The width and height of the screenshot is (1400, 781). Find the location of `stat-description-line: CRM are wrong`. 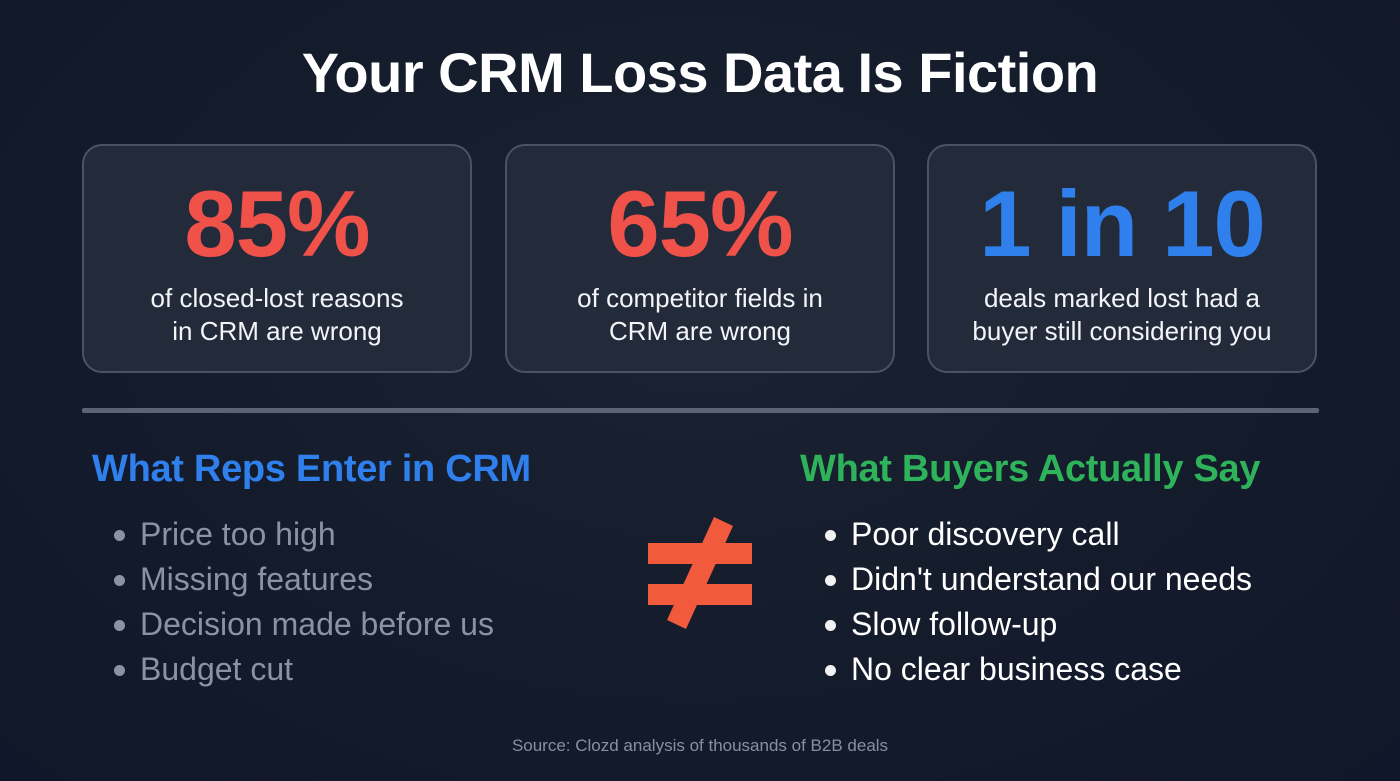

stat-description-line: CRM are wrong is located at coordinates (700, 331).